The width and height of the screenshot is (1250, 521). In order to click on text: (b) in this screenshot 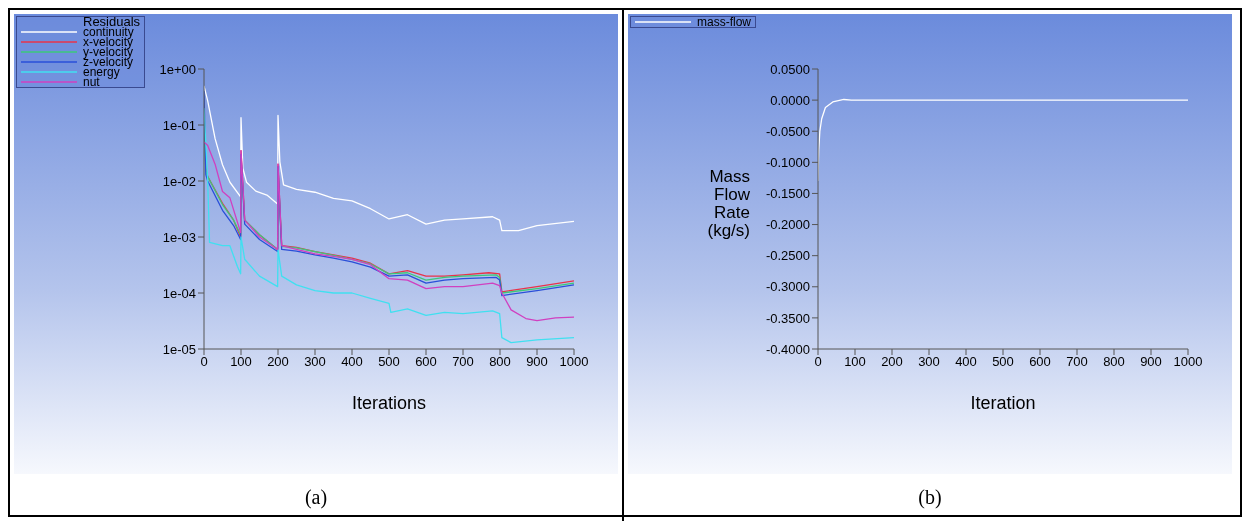, I will do `click(930, 497)`.